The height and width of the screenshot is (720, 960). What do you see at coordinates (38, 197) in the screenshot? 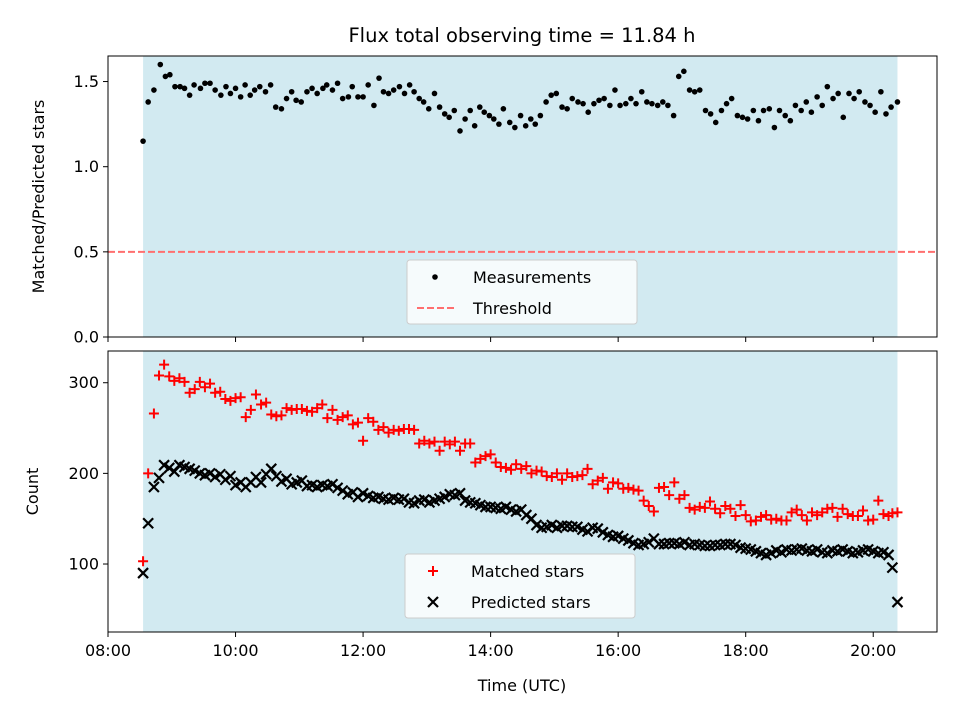
I see `y-axis-title: Matched/Predicted stars` at bounding box center [38, 197].